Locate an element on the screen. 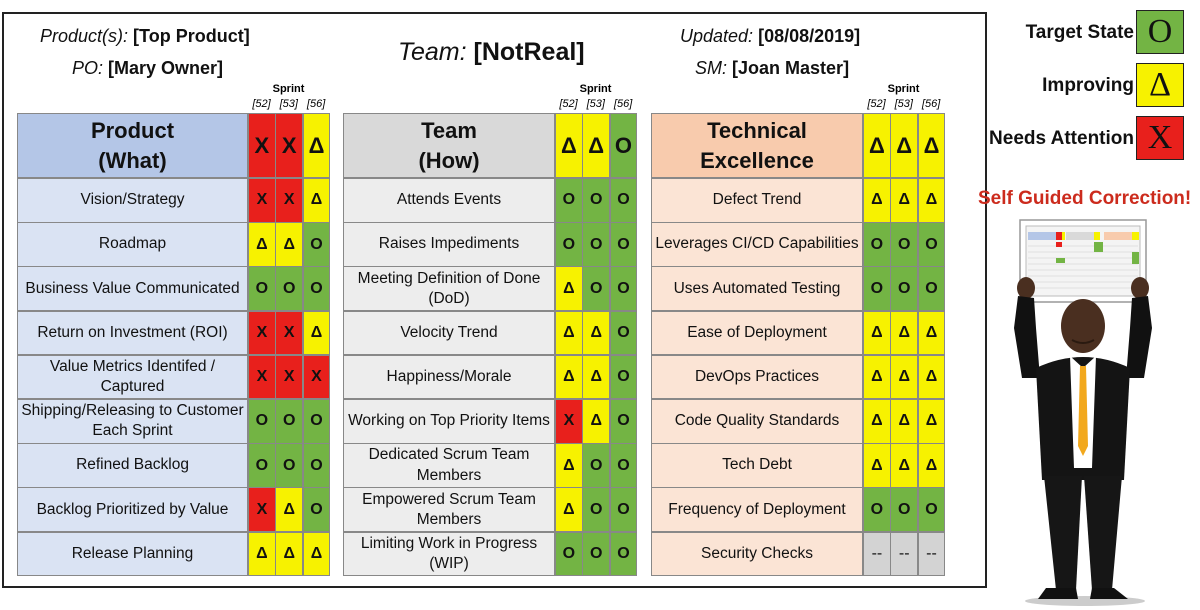  legend-label: Target State is located at coordinates (1079, 32).